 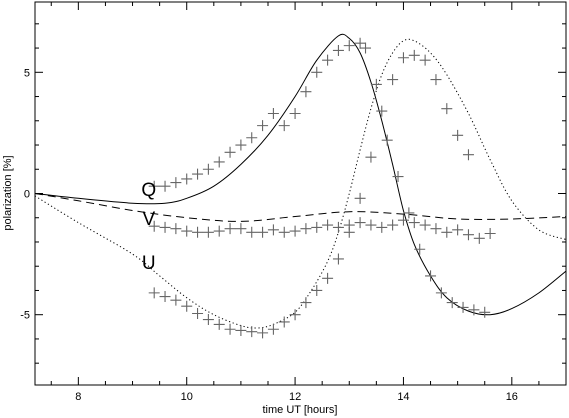 What do you see at coordinates (8, 192) in the screenshot?
I see `y-axis-title: polarization [%]` at bounding box center [8, 192].